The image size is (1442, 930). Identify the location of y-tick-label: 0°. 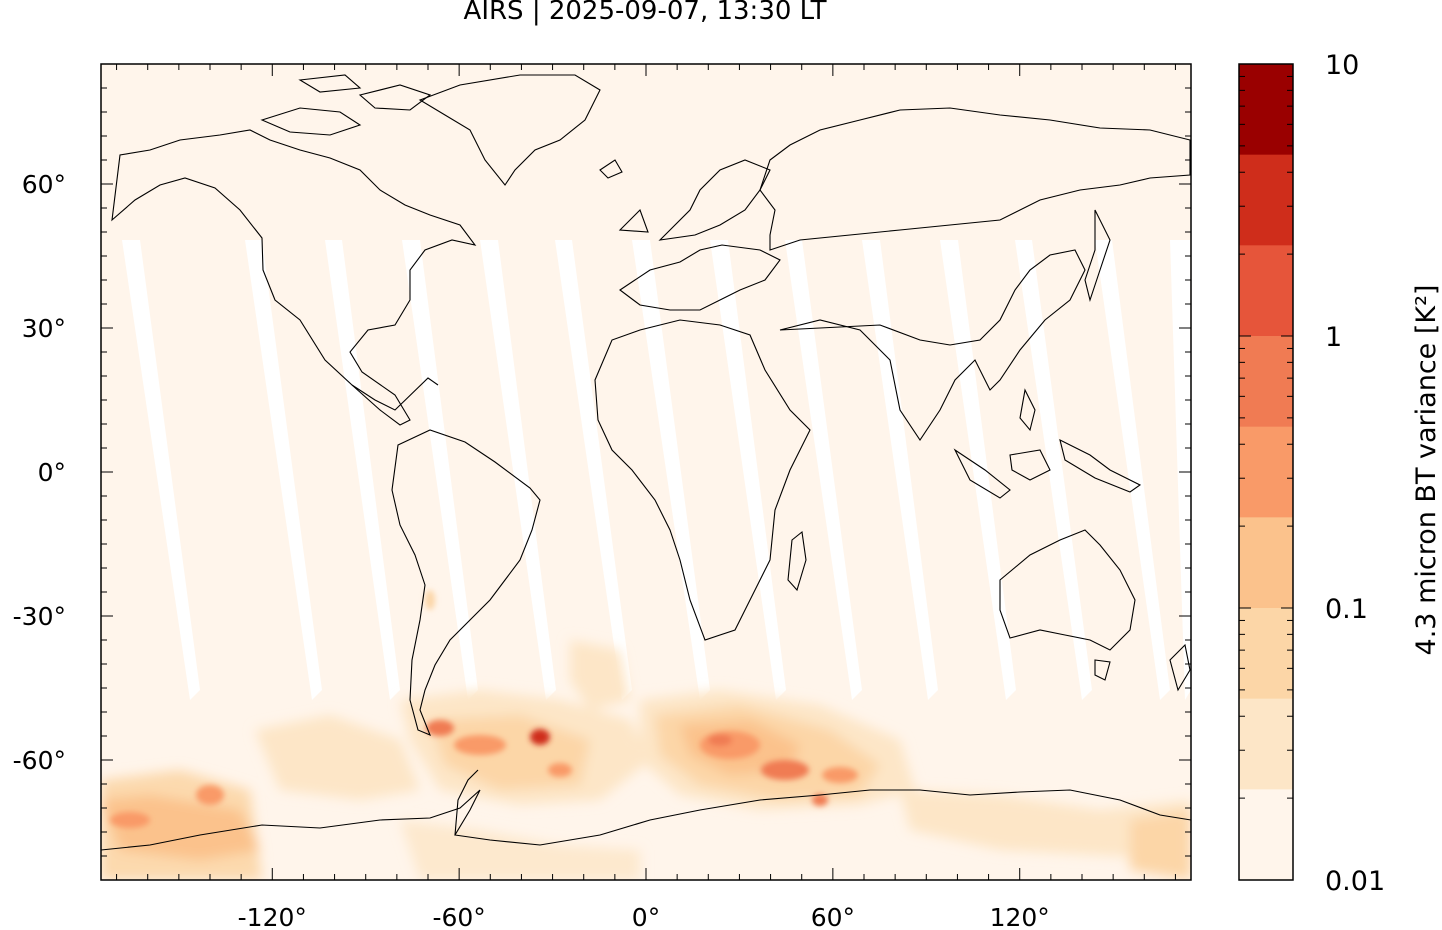
(52, 472).